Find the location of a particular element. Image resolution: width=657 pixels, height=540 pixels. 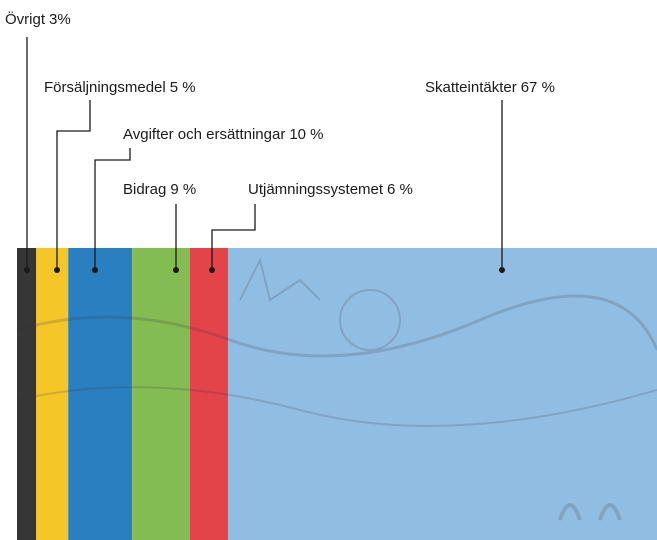

segment-label: Försäljningsmedel 5 % is located at coordinates (120, 87).